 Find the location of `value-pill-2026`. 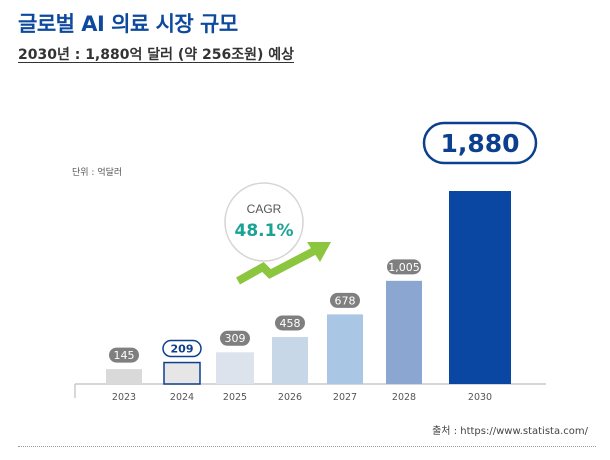

value-pill-2026 is located at coordinates (290, 323).